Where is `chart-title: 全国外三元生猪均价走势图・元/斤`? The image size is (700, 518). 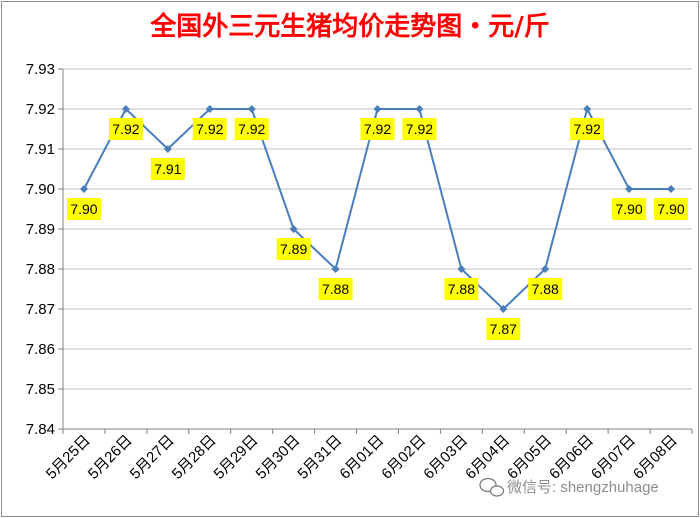
chart-title: 全国外三元生猪均价走势图・元/斤 is located at coordinates (349, 26).